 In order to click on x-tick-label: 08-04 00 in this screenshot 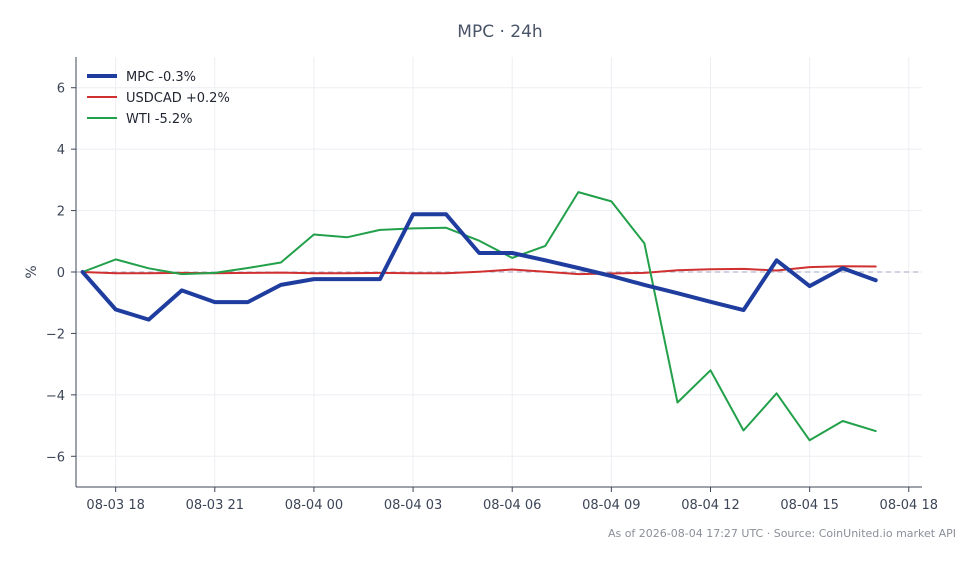, I will do `click(314, 505)`.